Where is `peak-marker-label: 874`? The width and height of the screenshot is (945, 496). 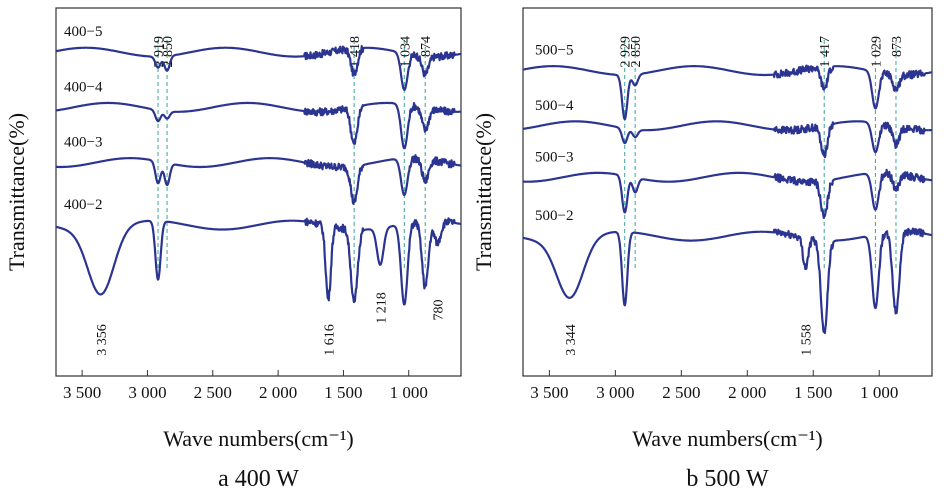 peak-marker-label: 874 is located at coordinates (426, 46).